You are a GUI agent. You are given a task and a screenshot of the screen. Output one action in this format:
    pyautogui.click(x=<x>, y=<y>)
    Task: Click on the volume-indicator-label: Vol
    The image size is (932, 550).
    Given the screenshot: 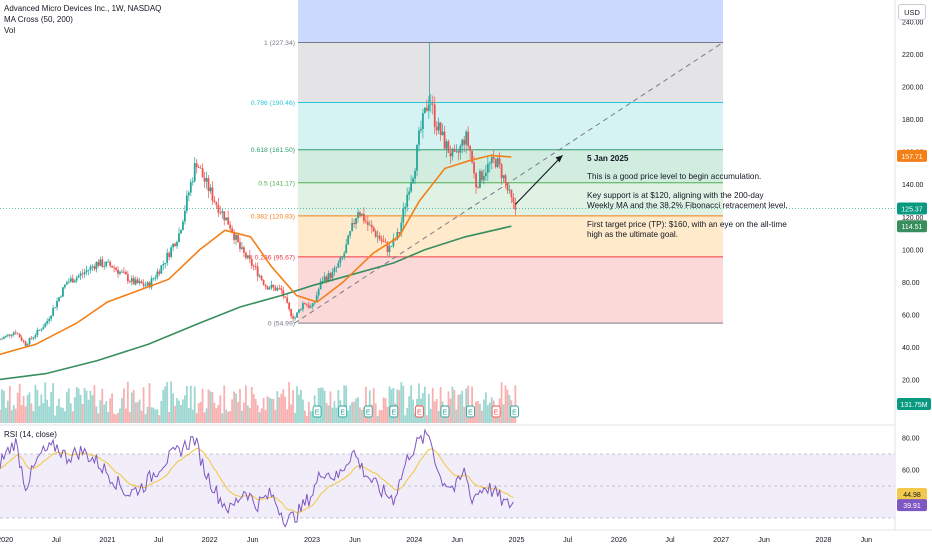 What is the action you would take?
    pyautogui.click(x=10, y=30)
    